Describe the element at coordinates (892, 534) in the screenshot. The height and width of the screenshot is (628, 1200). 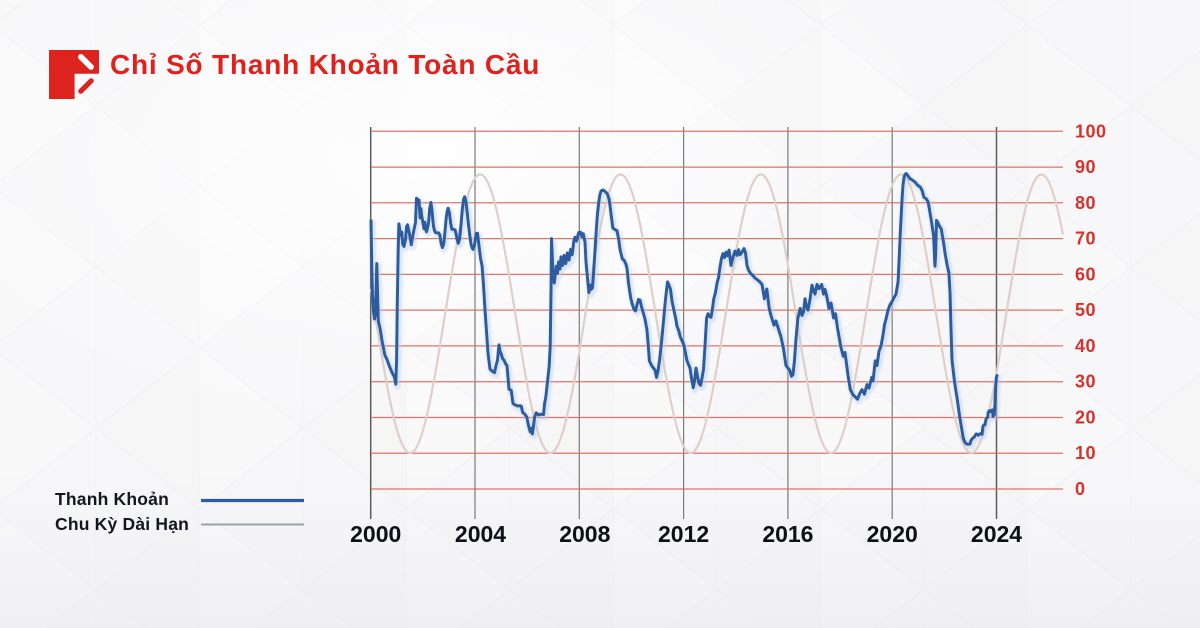
I see `svg-text: 2020` at that location.